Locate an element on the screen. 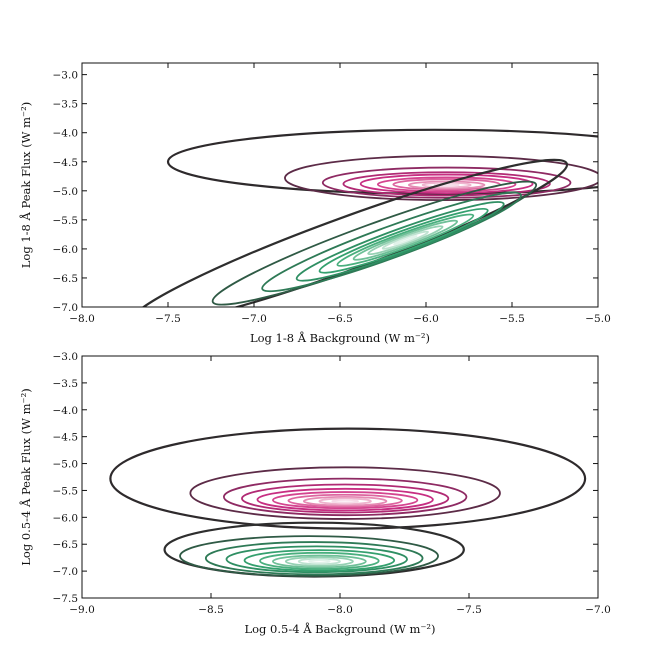 The height and width of the screenshot is (664, 664). x-tick-label: −6.5 is located at coordinates (340, 319).